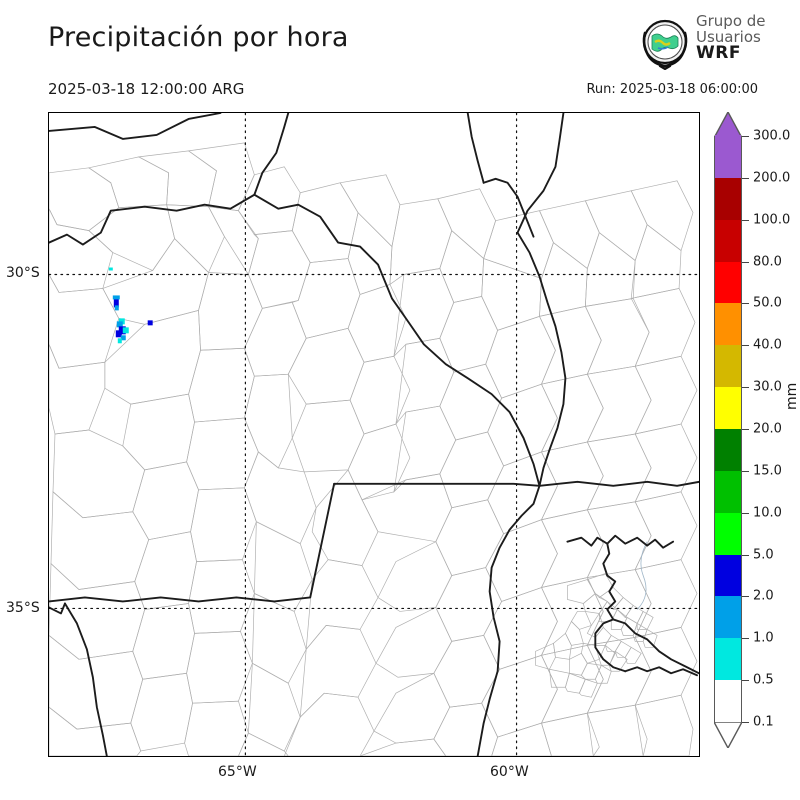 The width and height of the screenshot is (800, 800). Describe the element at coordinates (767, 429) in the screenshot. I see `colorbar-tick-label: 20.0` at that location.